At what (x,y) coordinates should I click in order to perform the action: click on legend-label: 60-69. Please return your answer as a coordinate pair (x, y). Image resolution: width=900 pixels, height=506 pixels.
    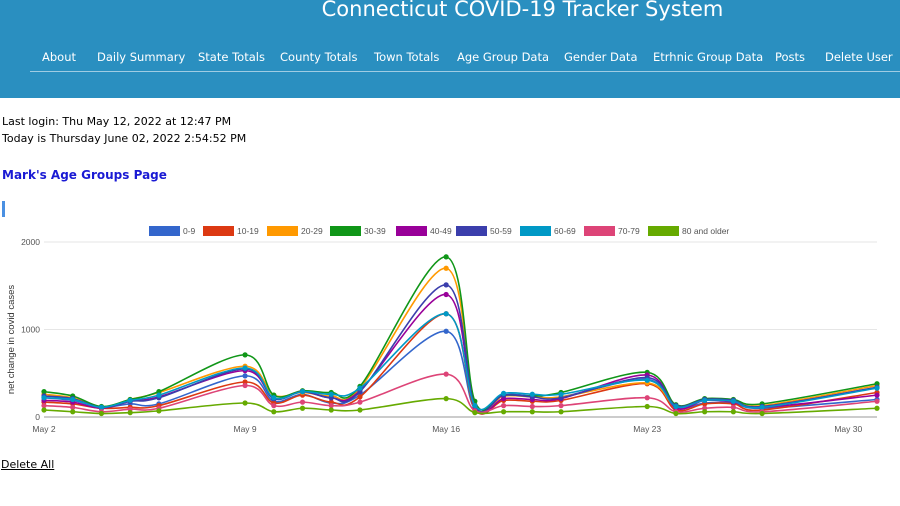
    Looking at the image, I should click on (565, 231).